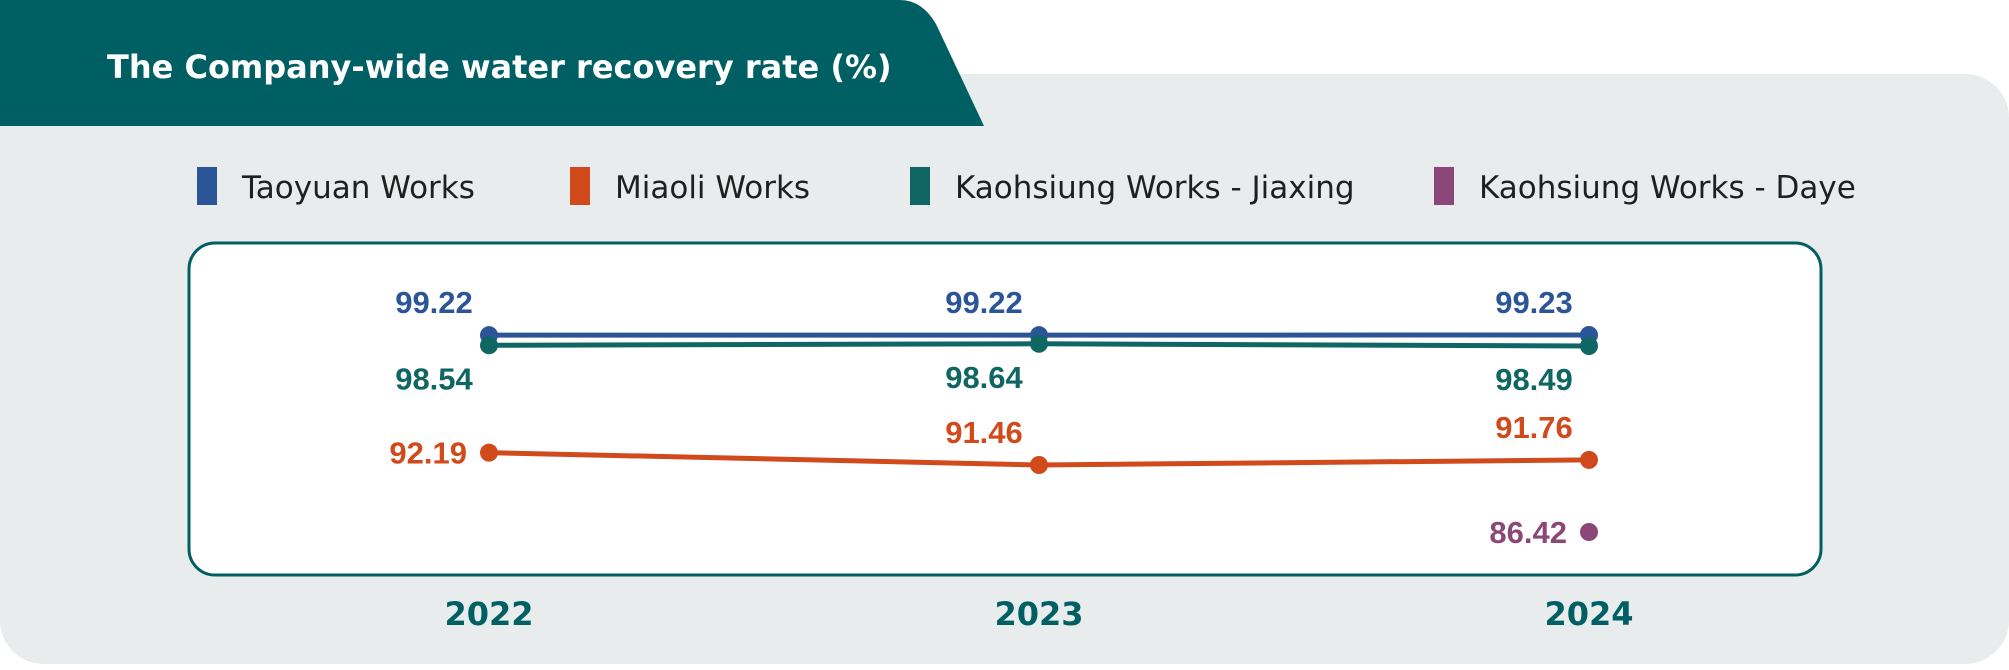 The height and width of the screenshot is (670, 2009). I want to click on data-label-2-2024: 91.76, so click(1534, 427).